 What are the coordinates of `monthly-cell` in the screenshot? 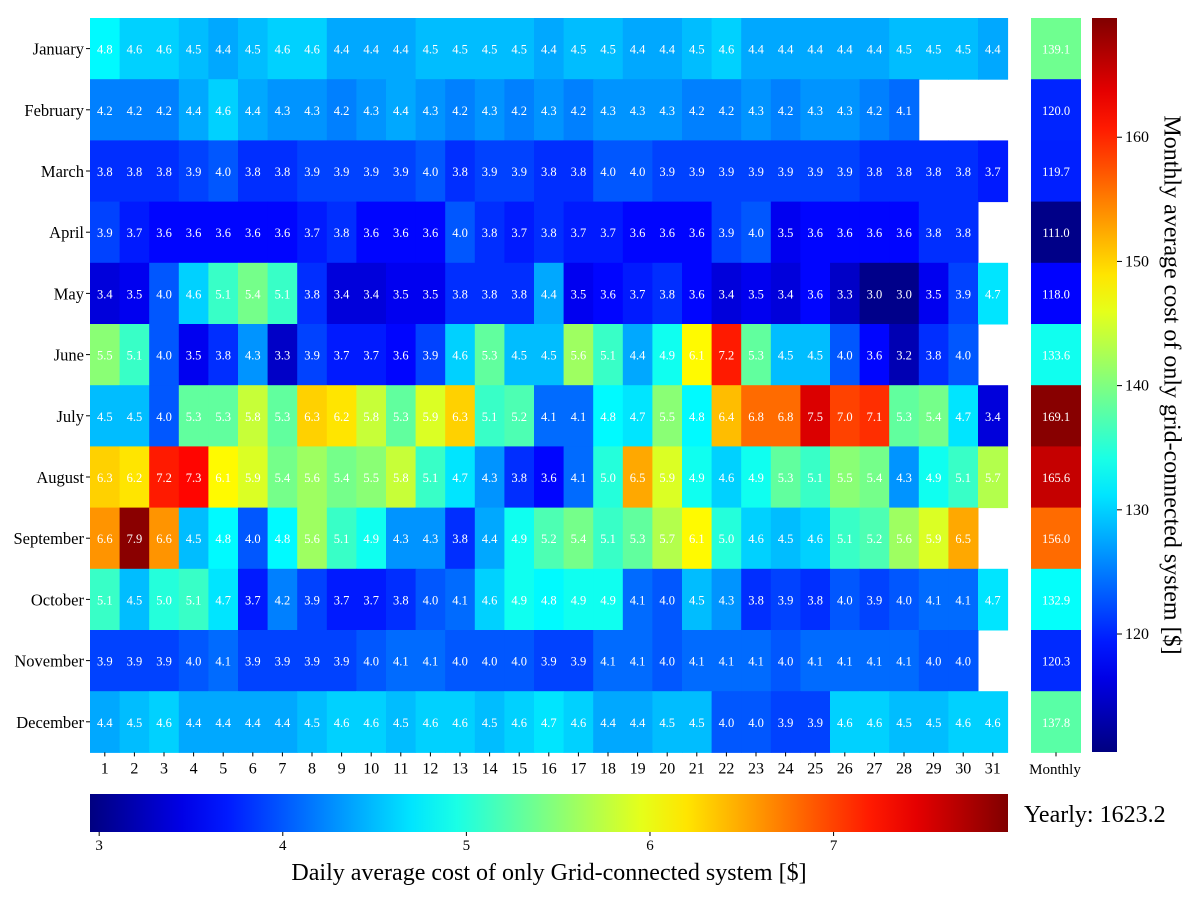 It's located at (1056, 355).